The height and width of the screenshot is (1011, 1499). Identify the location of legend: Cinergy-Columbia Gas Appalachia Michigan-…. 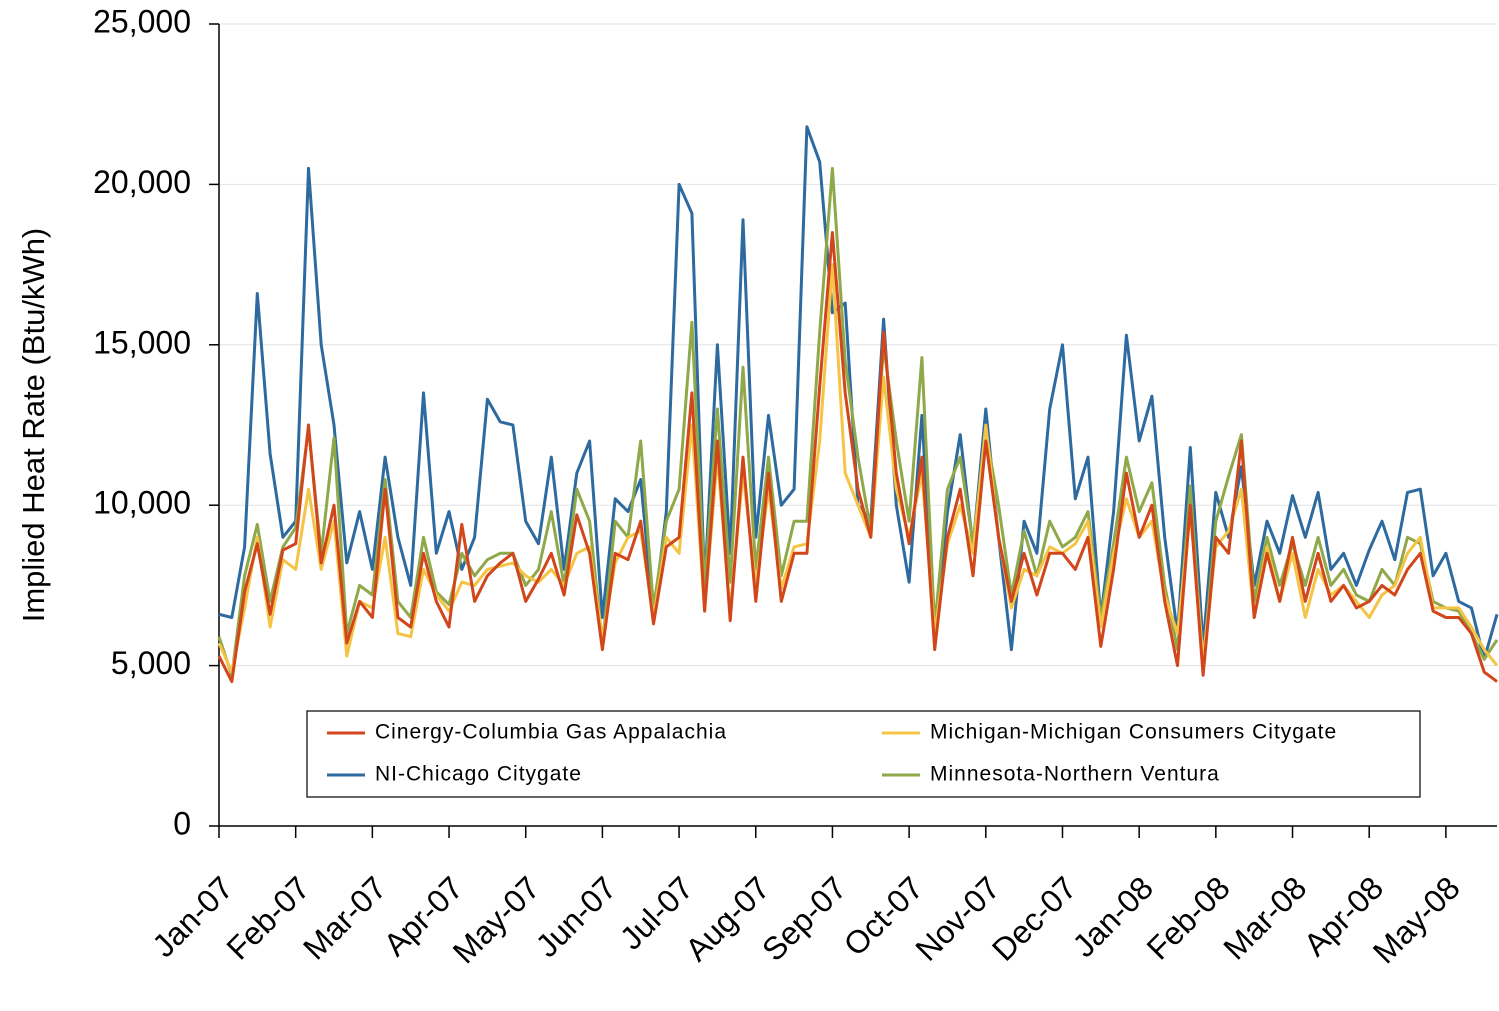
(863, 754).